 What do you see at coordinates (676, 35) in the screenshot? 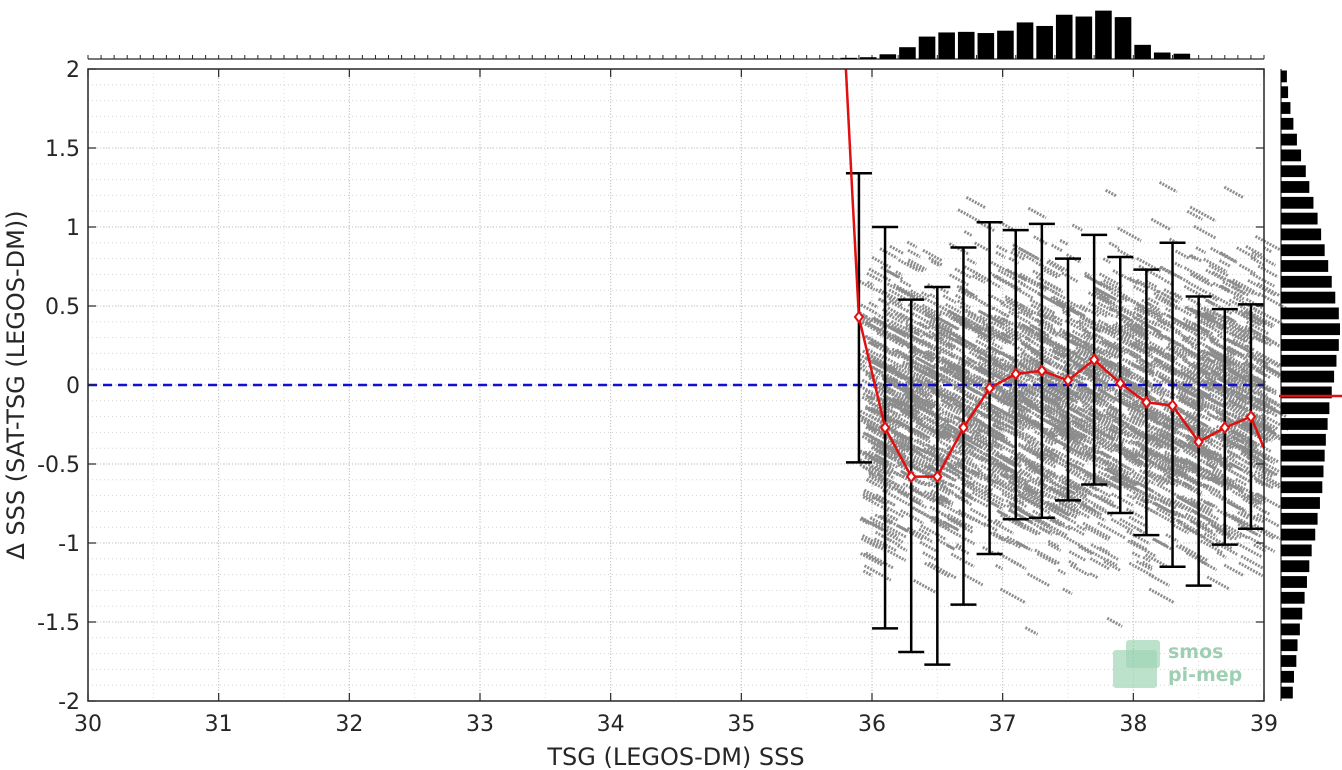
I see `top-histogram` at bounding box center [676, 35].